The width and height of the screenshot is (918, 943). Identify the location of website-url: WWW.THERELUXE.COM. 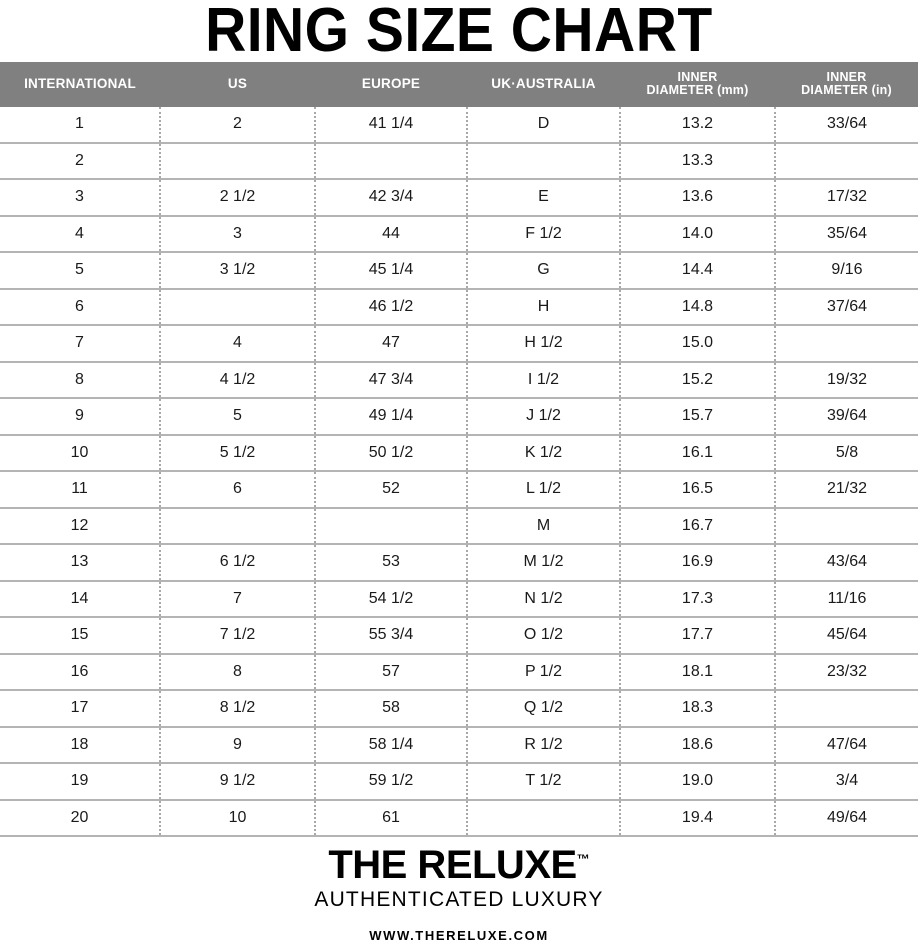
(459, 935).